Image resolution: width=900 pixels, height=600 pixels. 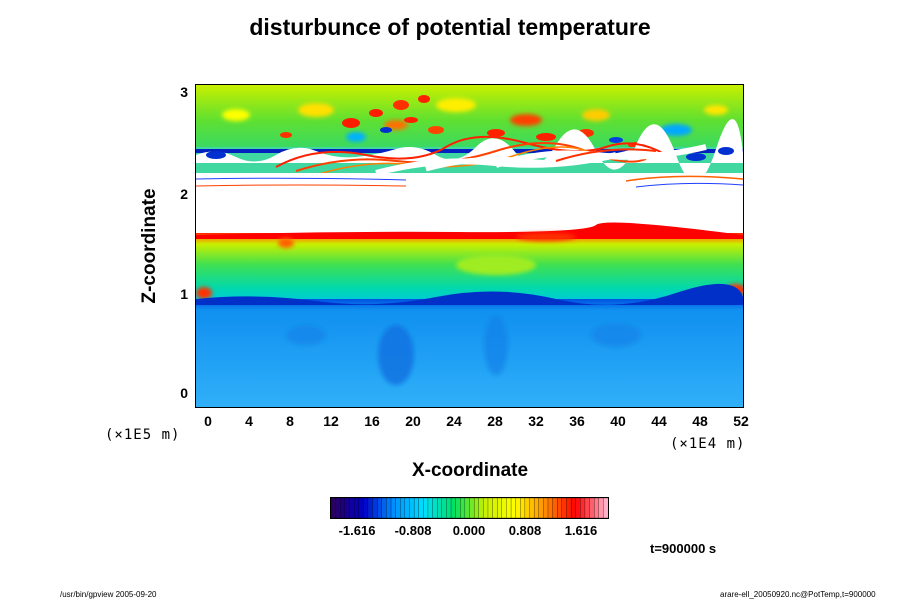 I want to click on colorbar, so click(x=469, y=508).